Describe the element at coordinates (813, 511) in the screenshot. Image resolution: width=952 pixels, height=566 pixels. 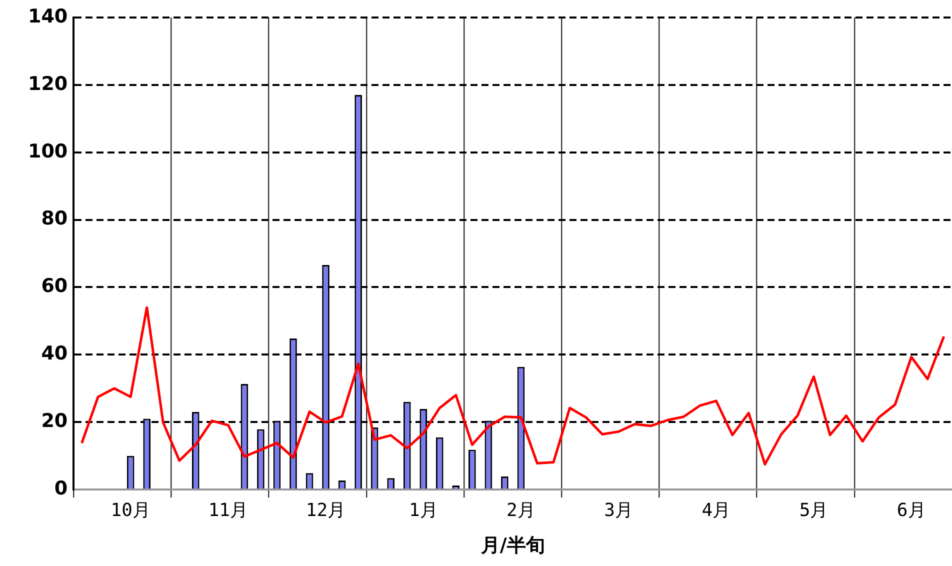
I see `x-tick-label: 5月` at that location.